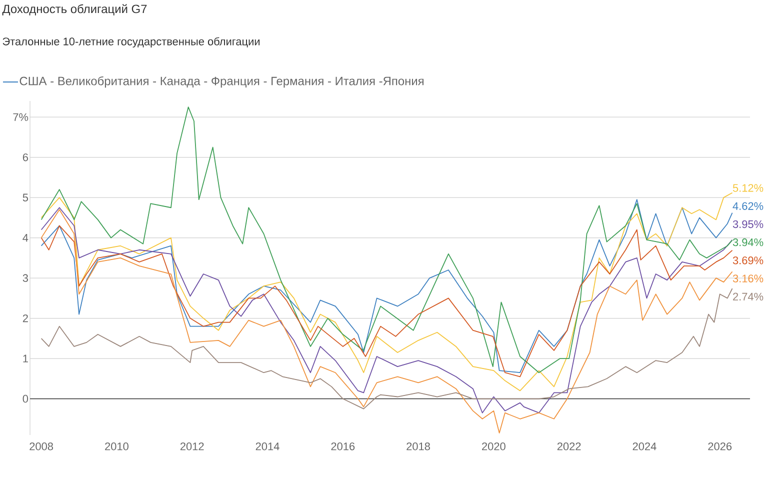 Image resolution: width=784 pixels, height=498 pixels. Describe the element at coordinates (116, 446) in the screenshot. I see `x-tick-label: 2010` at that location.